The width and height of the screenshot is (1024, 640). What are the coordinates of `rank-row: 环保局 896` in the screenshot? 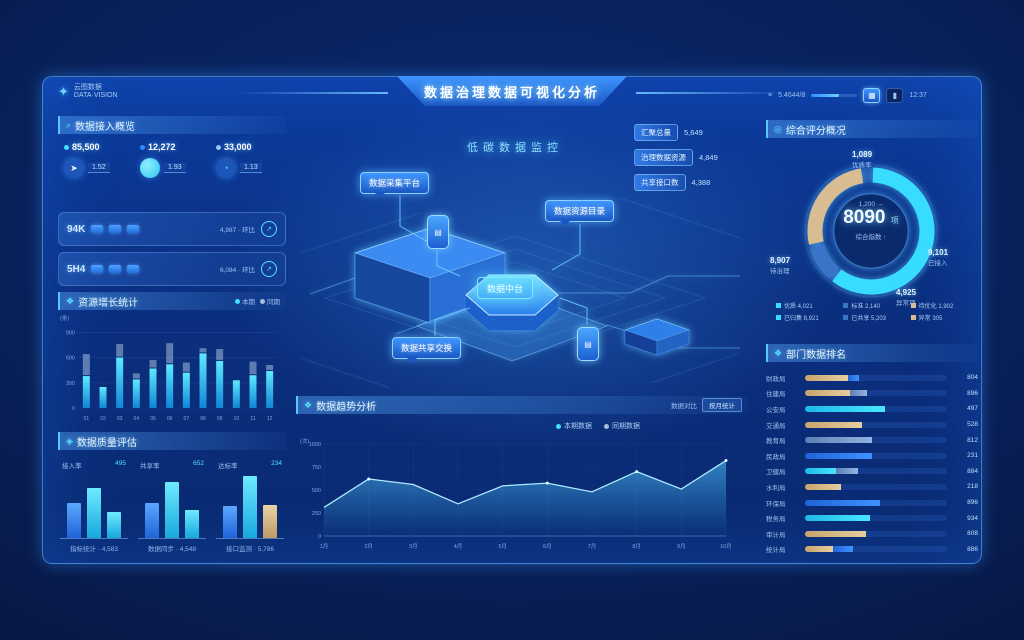 It's located at (872, 503).